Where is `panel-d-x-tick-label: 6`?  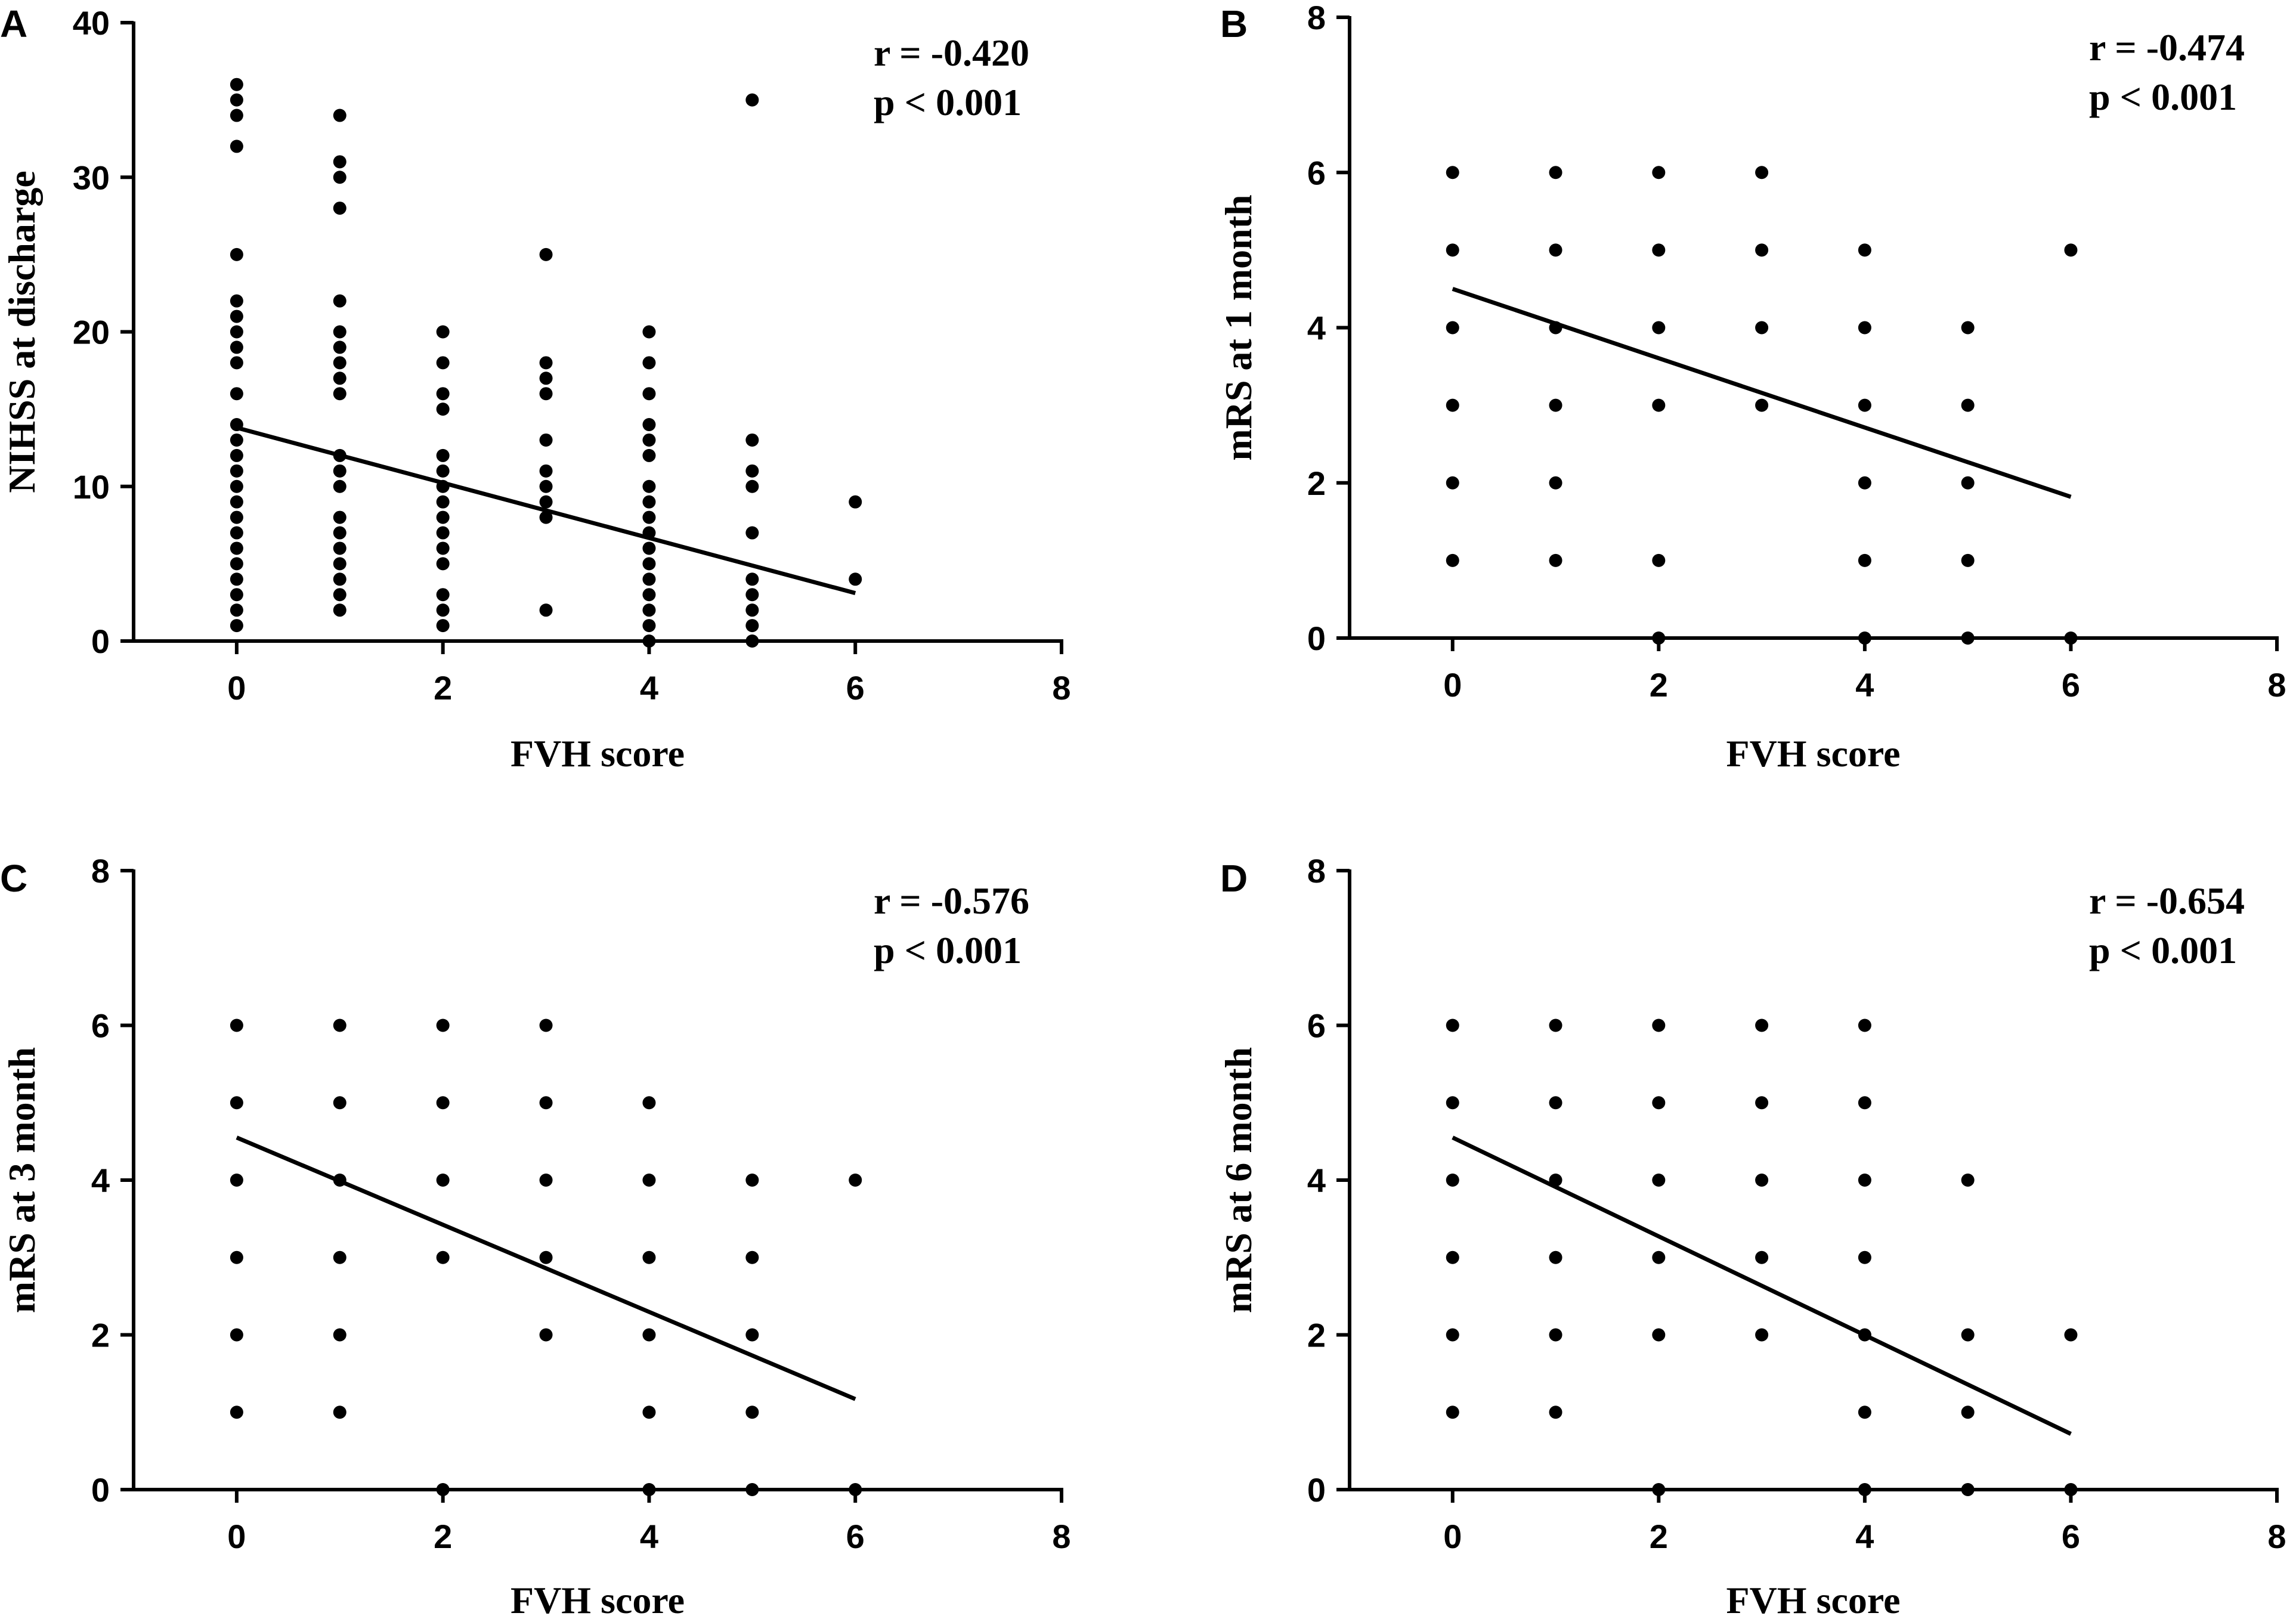
panel-d-x-tick-label: 6 is located at coordinates (2071, 1536).